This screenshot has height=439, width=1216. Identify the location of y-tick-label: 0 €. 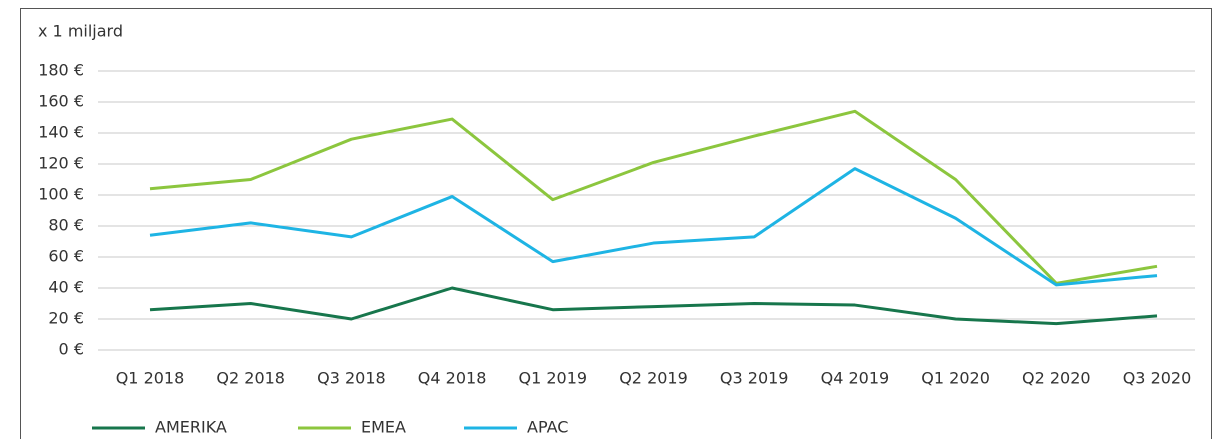
(71, 349).